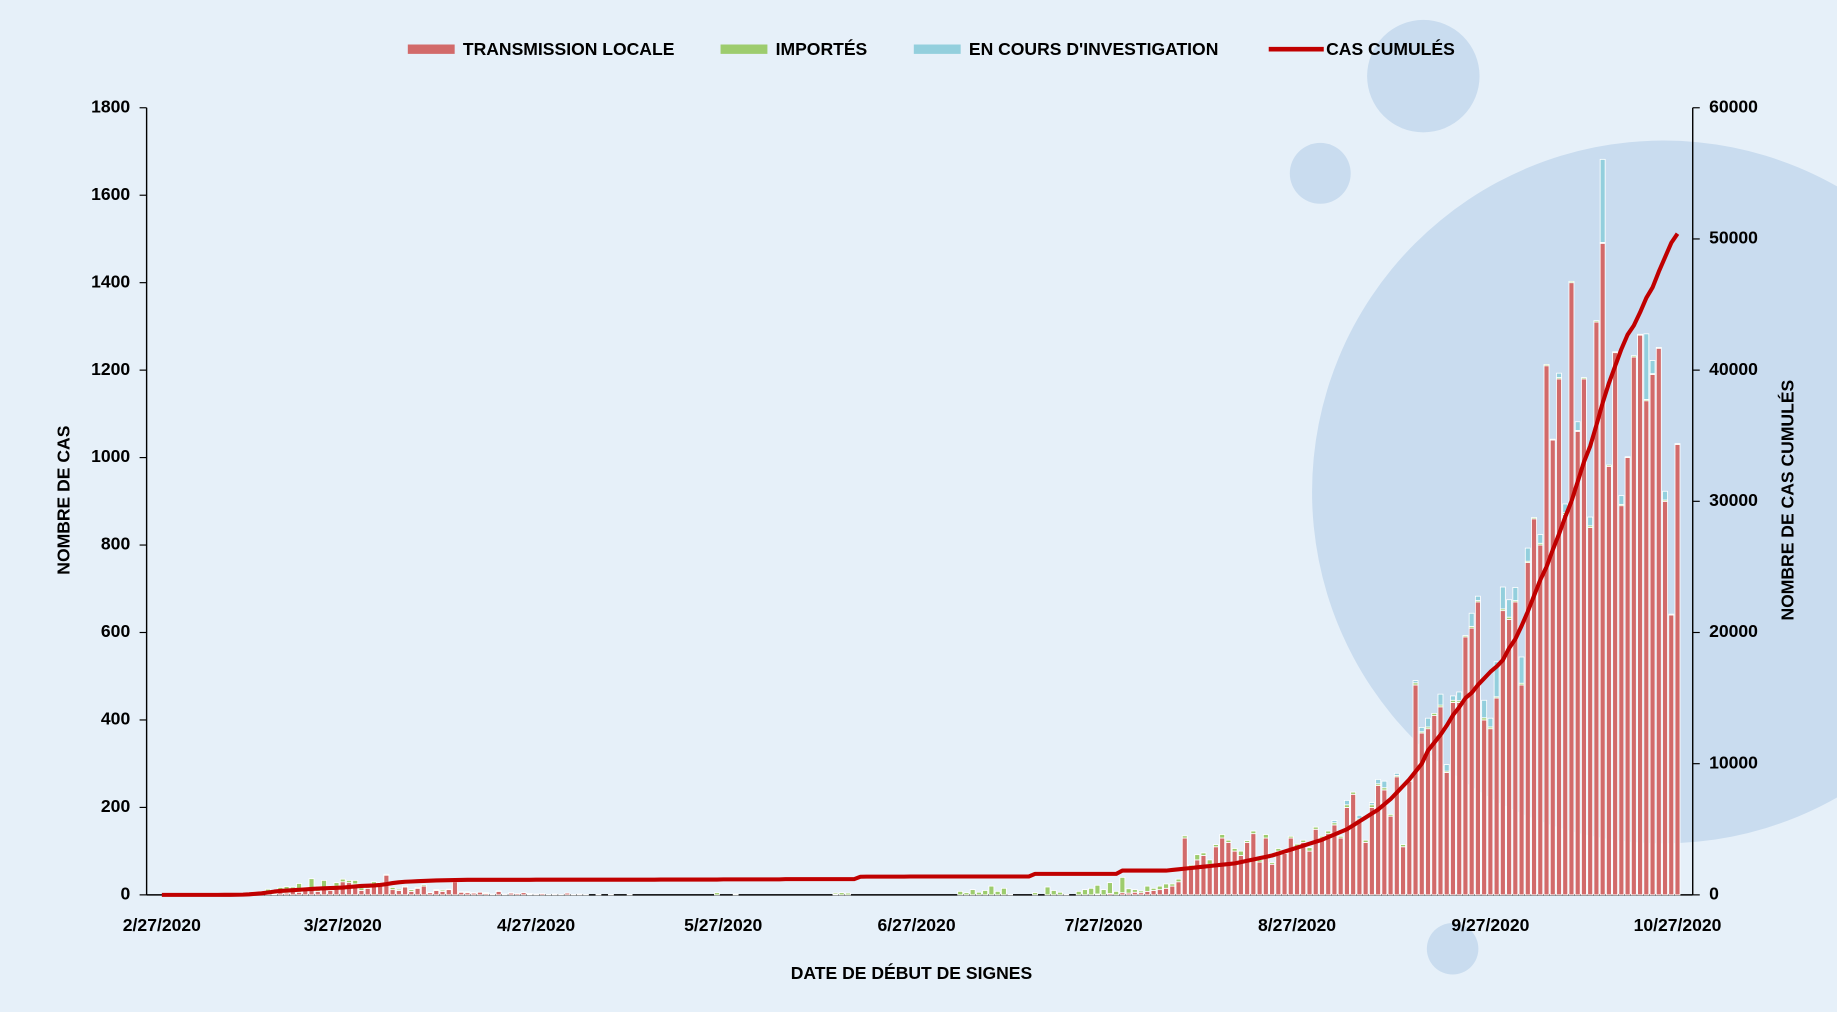  What do you see at coordinates (431, 49) in the screenshot?
I see `legend-swatch` at bounding box center [431, 49].